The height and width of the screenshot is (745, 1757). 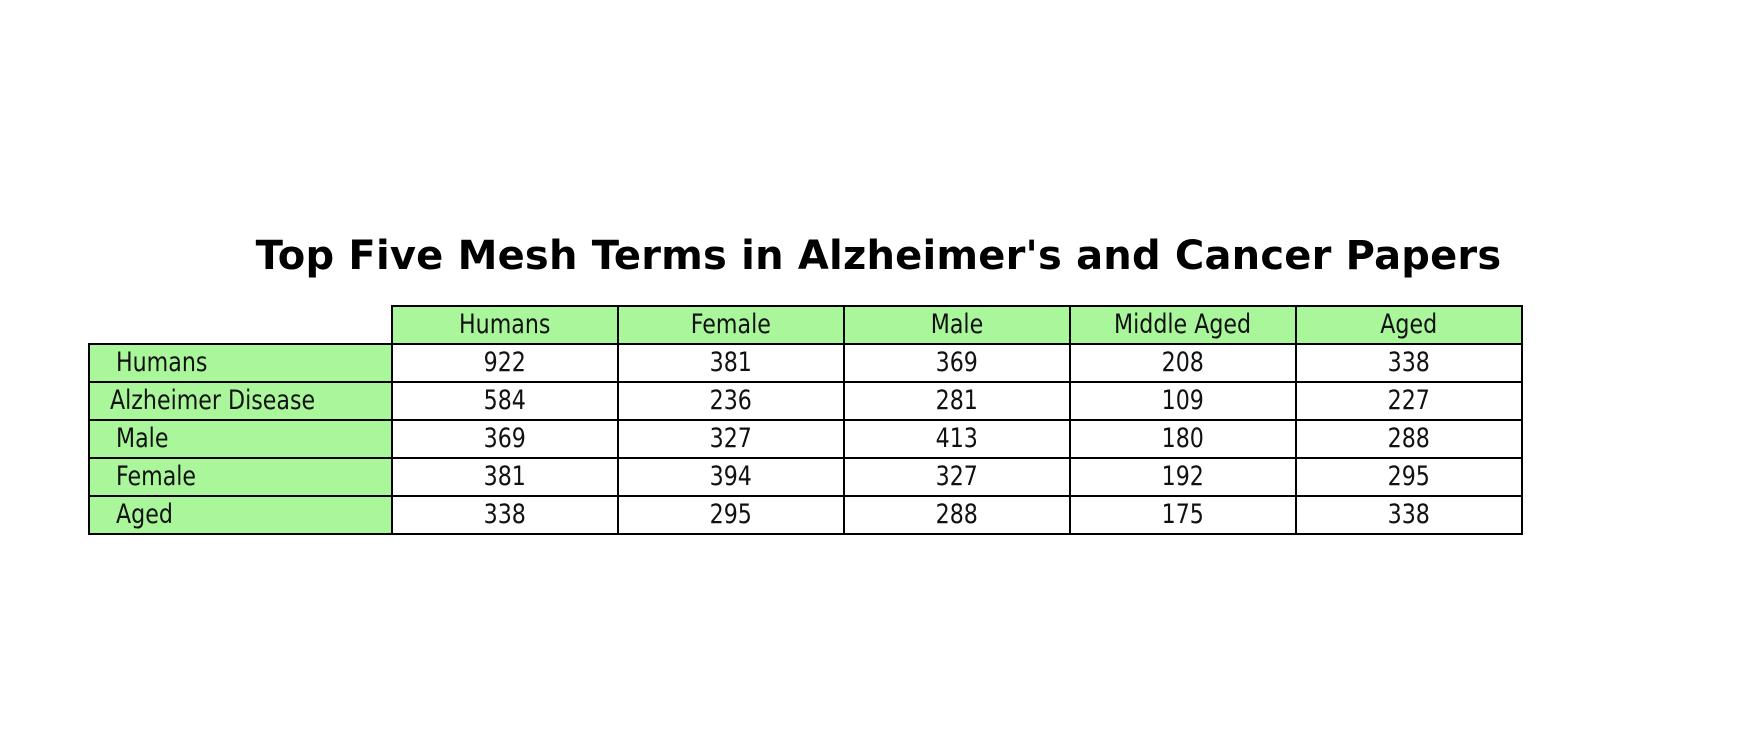 I want to click on table-row: Aged 338 295 288 175 338, so click(x=805, y=515).